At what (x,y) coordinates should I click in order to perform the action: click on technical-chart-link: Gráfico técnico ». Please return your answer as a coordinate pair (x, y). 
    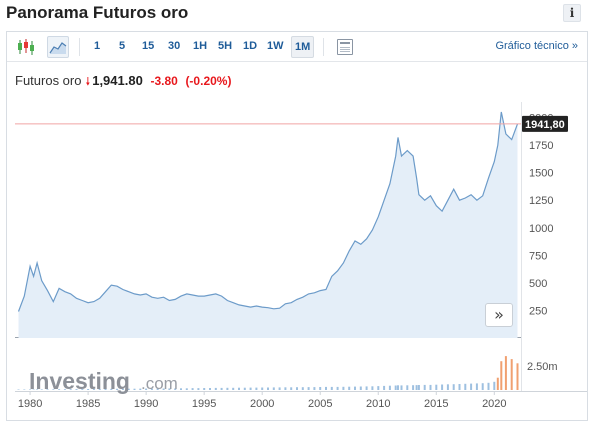
    Looking at the image, I should click on (536, 46).